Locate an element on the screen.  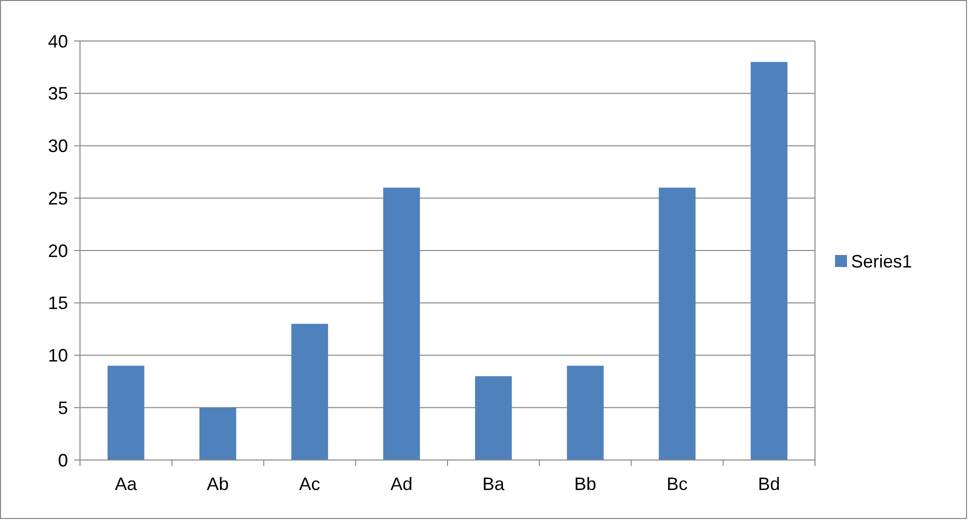
x-tick-label: Aa is located at coordinates (126, 484).